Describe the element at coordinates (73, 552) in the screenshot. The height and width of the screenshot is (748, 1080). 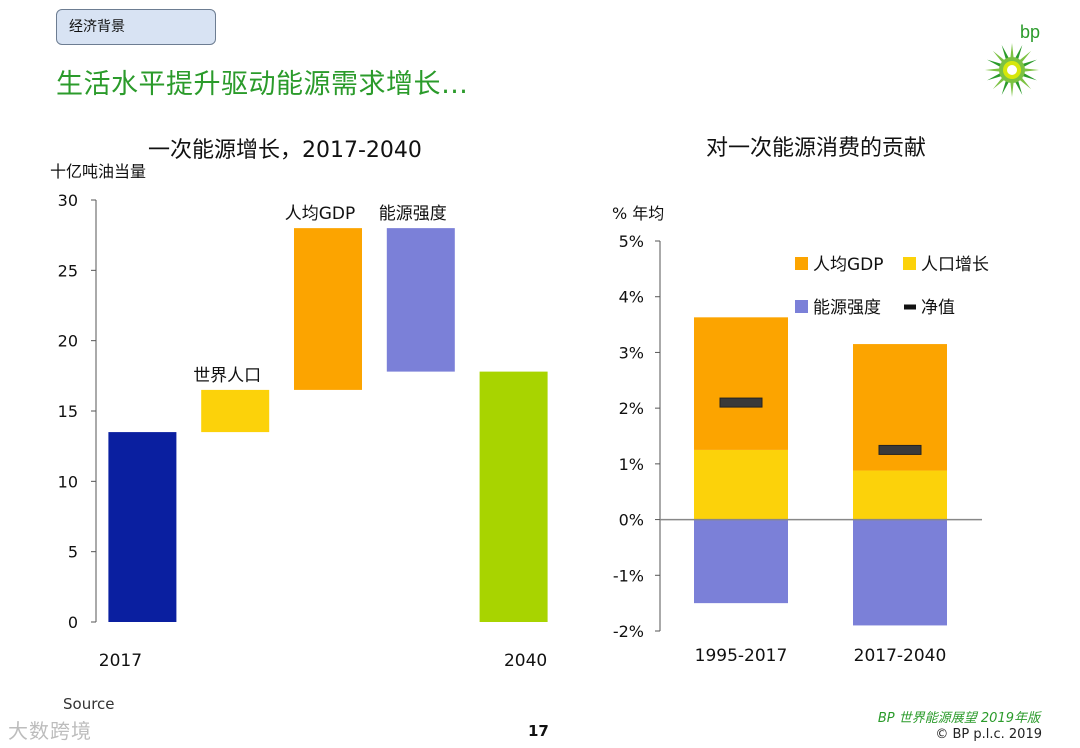
I see `waterfall-y-tick-label: 5` at that location.